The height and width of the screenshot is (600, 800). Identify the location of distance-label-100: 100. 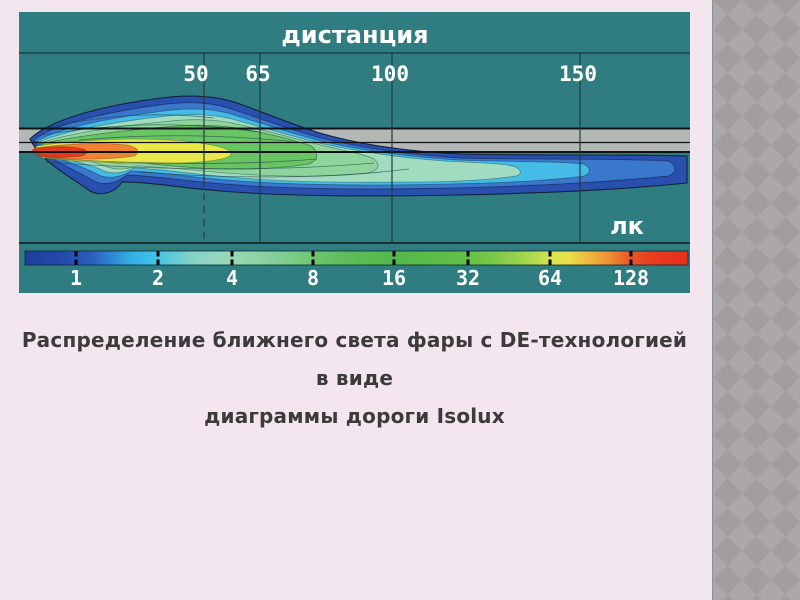
(390, 74).